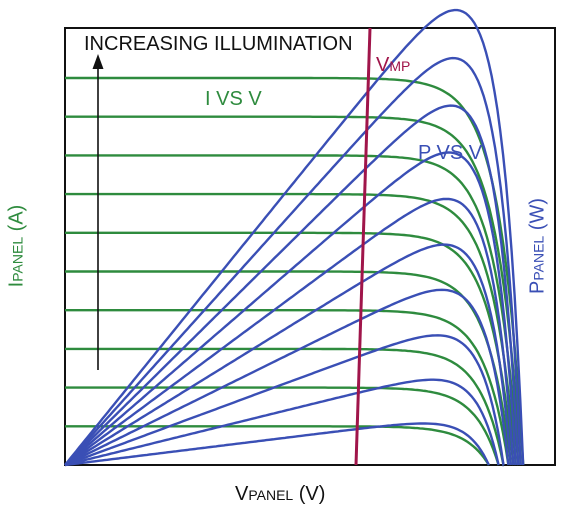 The height and width of the screenshot is (520, 570). What do you see at coordinates (309, 494) in the screenshot?
I see `x-axis-label-unit: (V)` at bounding box center [309, 494].